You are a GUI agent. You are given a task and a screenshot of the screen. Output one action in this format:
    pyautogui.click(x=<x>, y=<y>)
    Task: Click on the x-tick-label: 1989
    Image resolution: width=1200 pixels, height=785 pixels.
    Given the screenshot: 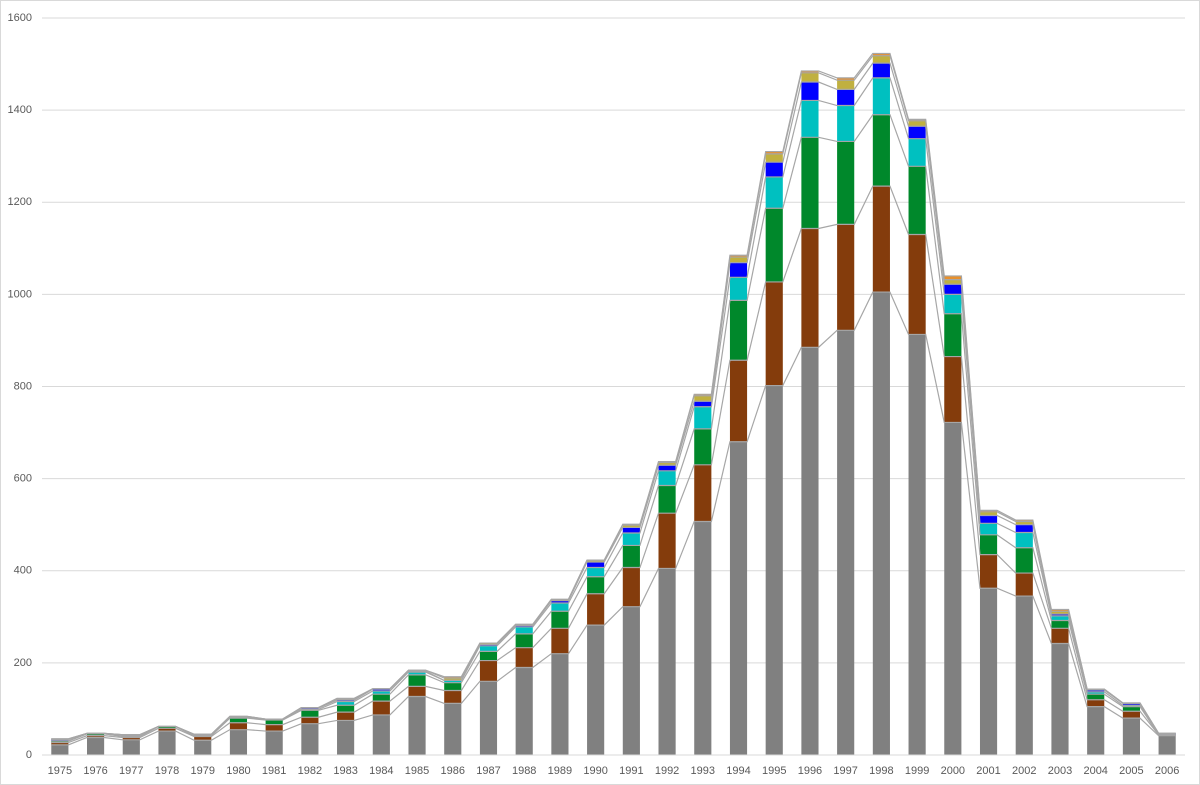 What is the action you would take?
    pyautogui.click(x=560, y=771)
    